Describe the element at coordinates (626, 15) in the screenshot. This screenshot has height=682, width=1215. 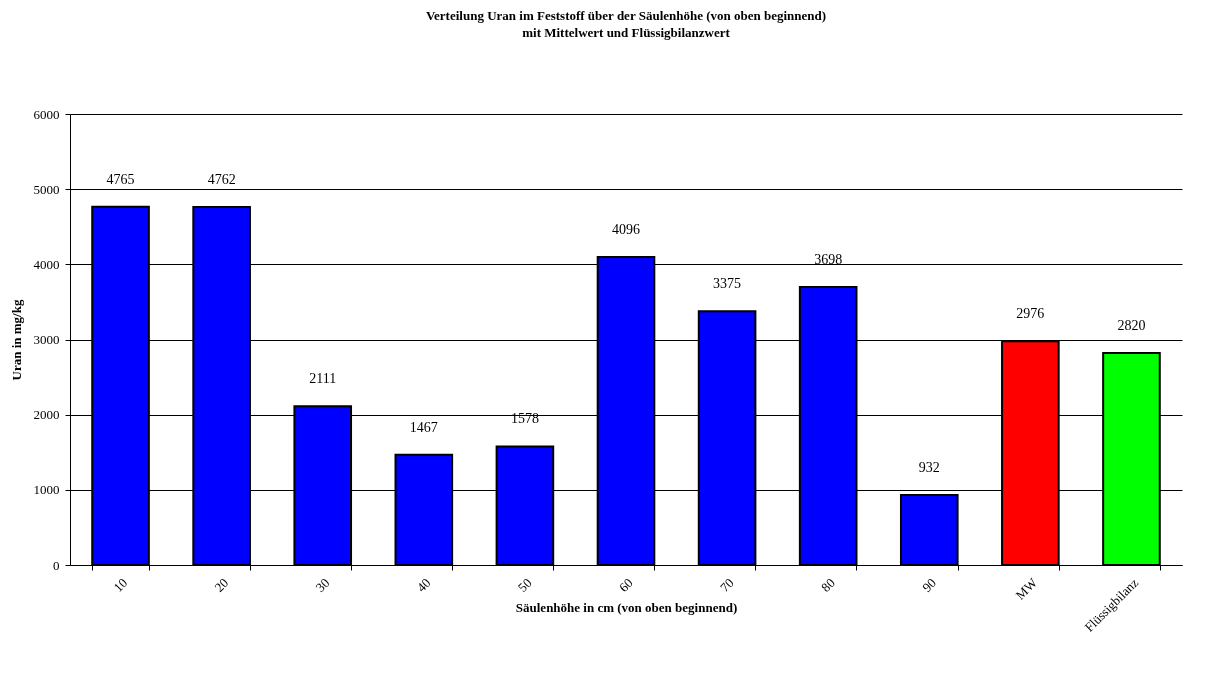
I see `chart-title: Verteilung Uran im Feststoff über der Säulenhöhe (von oben beginnend)` at that location.